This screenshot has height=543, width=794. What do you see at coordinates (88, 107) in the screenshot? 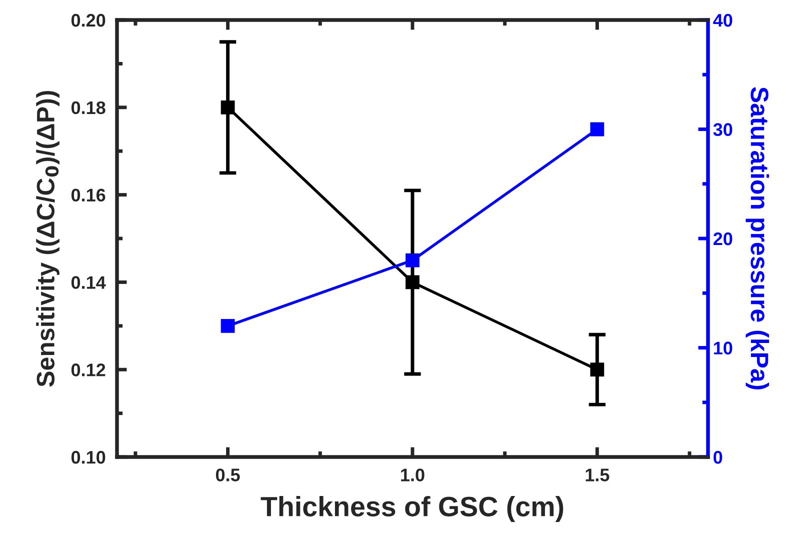
I see `y-tick-label: 0.18` at bounding box center [88, 107].